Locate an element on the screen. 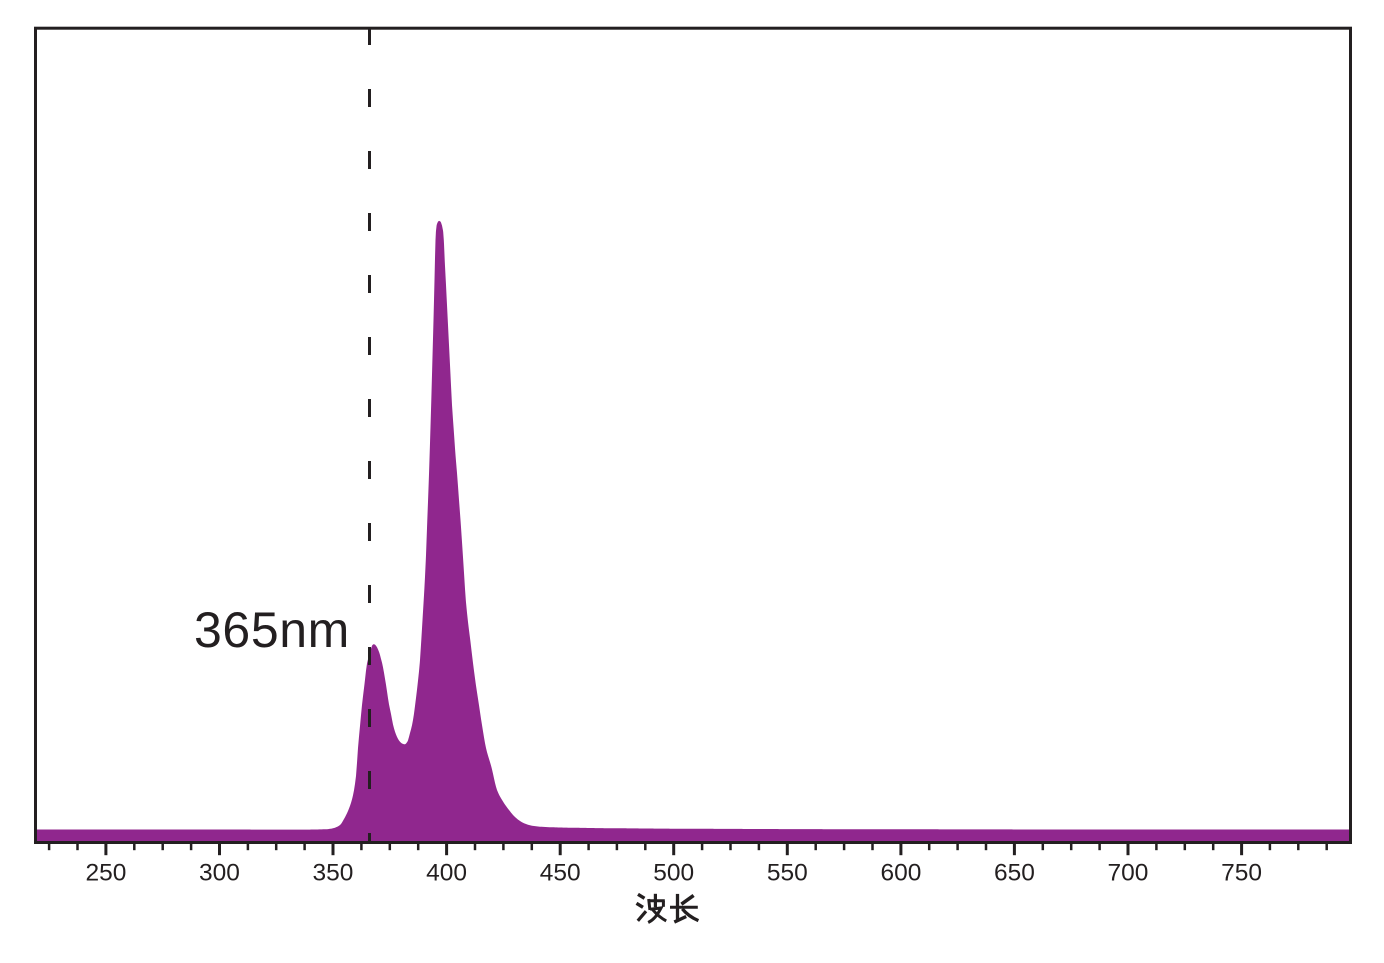 This screenshot has height=963, width=1384. svg-text: 450 is located at coordinates (560, 873).